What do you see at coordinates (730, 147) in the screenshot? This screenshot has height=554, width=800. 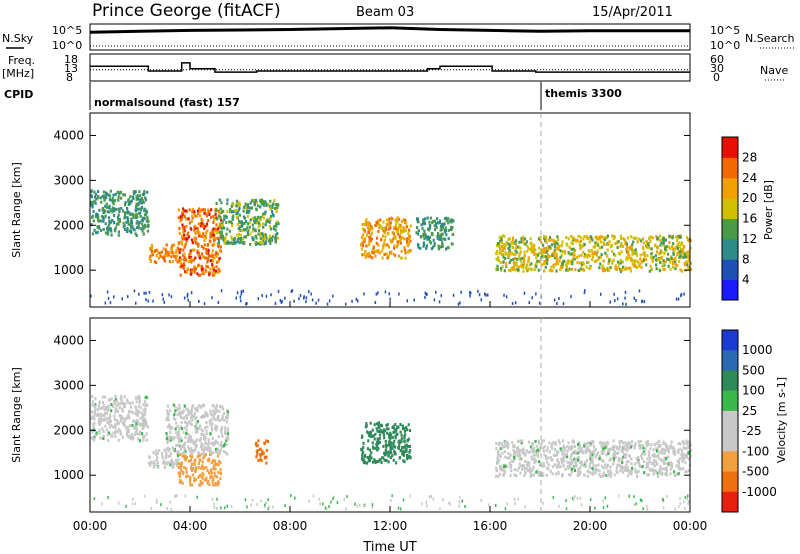 I see `colorbar-swatch` at bounding box center [730, 147].